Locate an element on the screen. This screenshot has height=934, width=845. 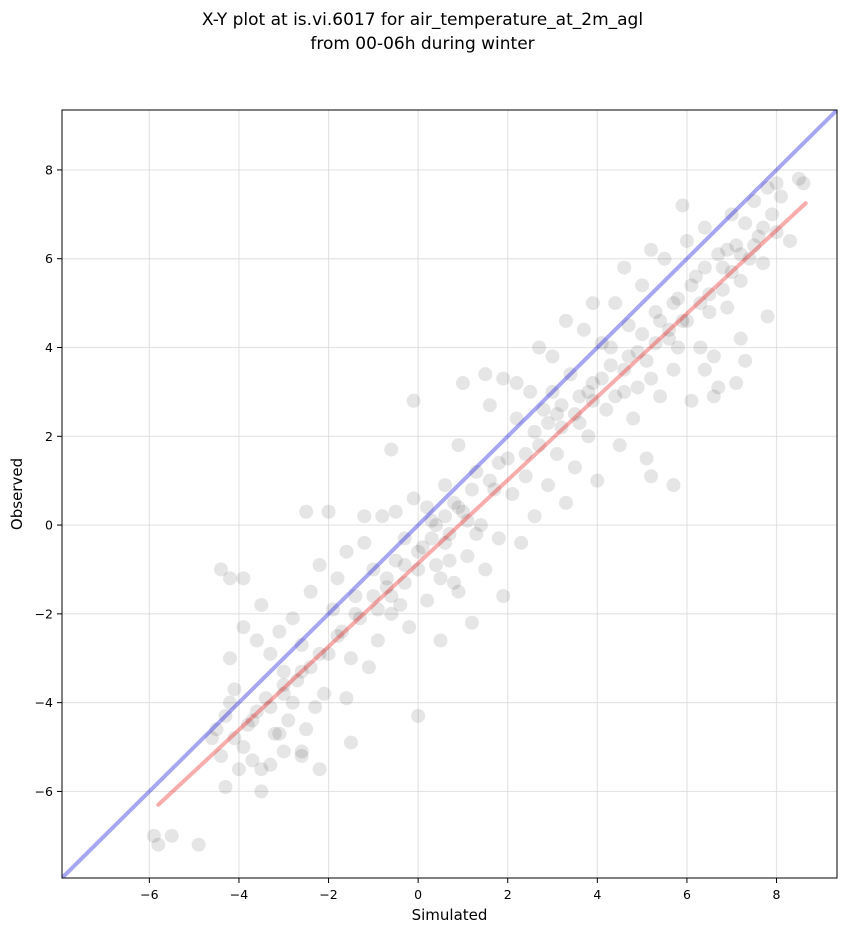
x-tick-label: 8 is located at coordinates (777, 894).